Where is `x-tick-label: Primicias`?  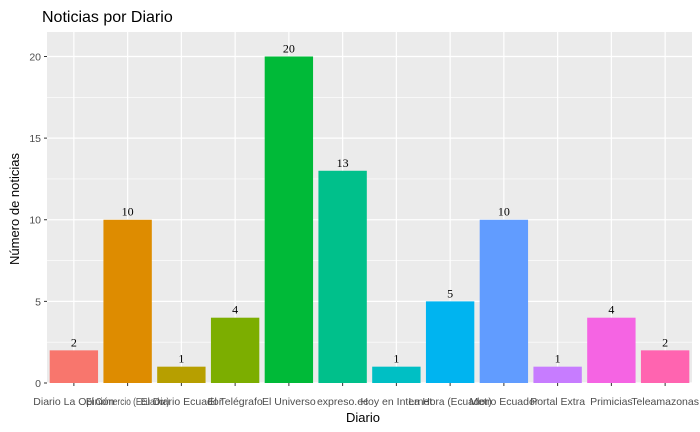 x-tick-label: Primicias is located at coordinates (611, 402).